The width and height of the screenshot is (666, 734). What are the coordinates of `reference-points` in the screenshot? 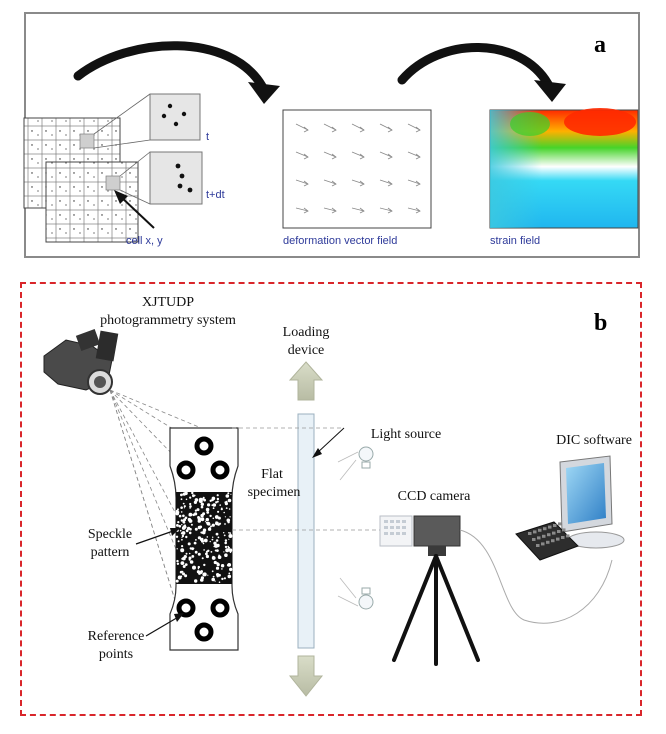 It's located at (203, 539).